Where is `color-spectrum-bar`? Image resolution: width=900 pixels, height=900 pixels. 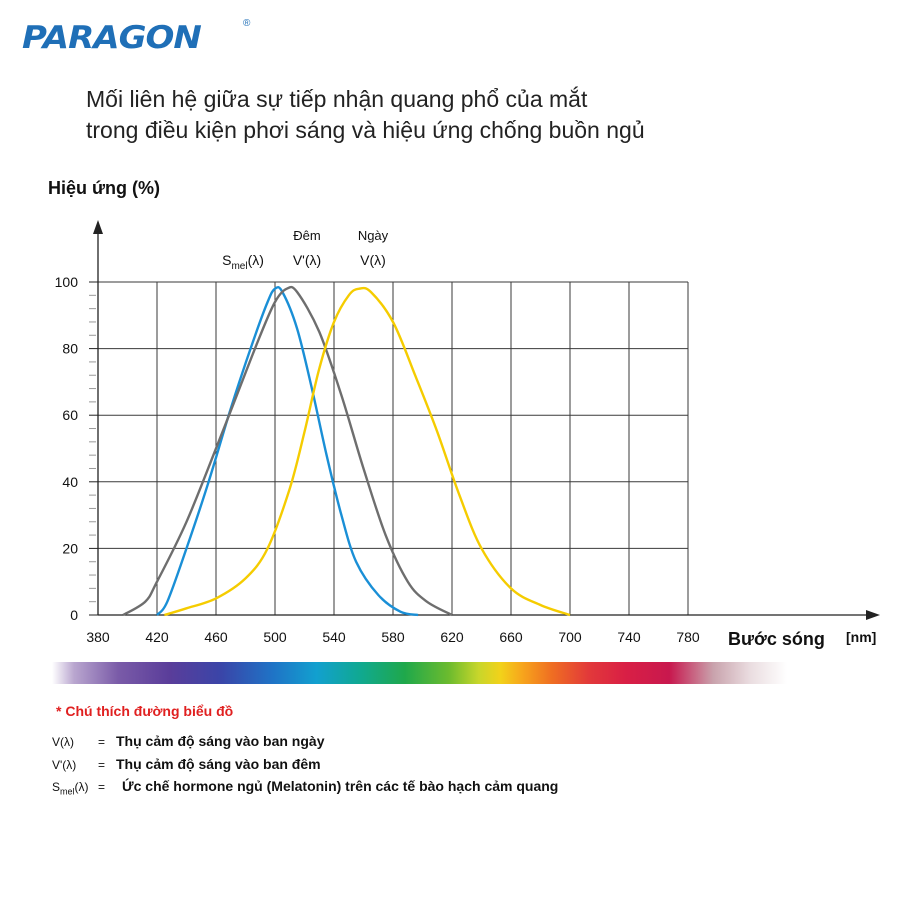 color-spectrum-bar is located at coordinates (419, 673).